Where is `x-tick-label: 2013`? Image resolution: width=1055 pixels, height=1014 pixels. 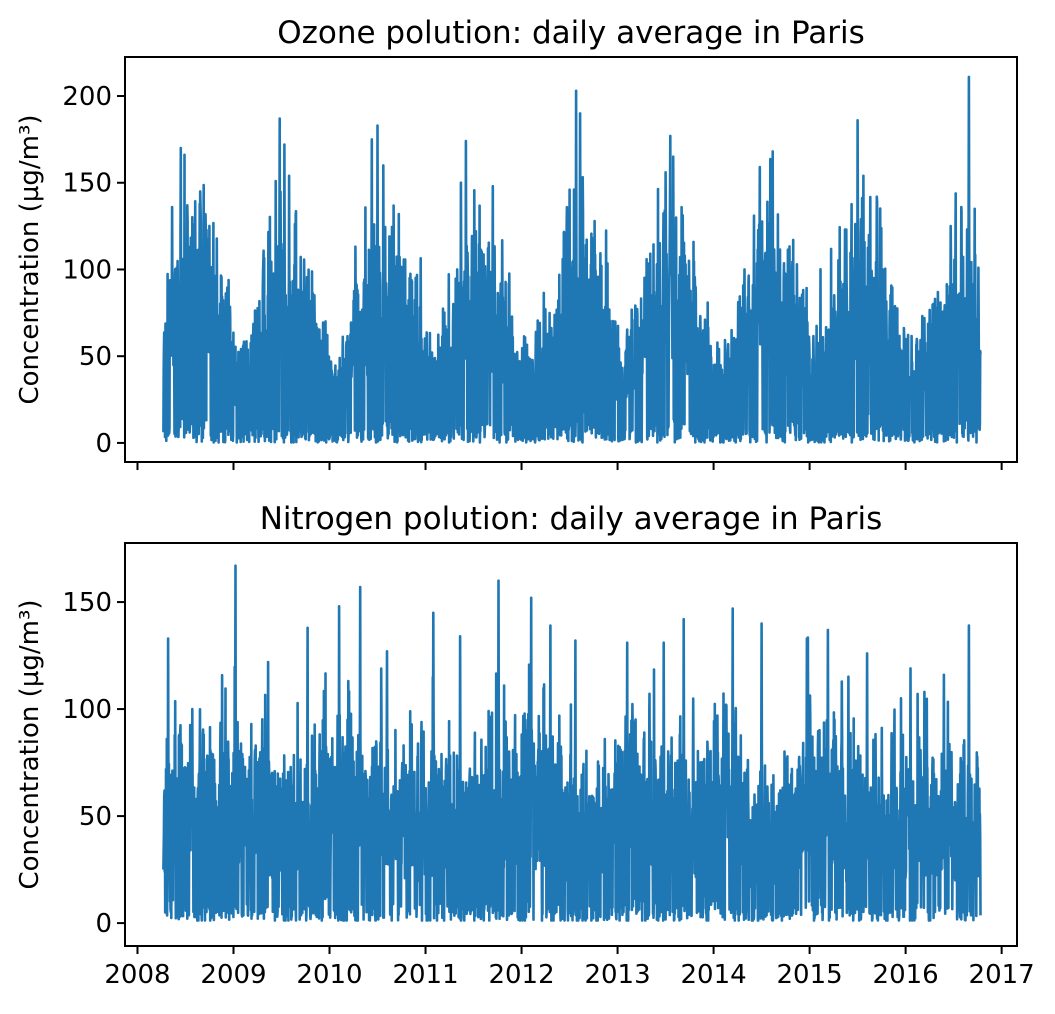
x-tick-label: 2013 is located at coordinates (617, 975).